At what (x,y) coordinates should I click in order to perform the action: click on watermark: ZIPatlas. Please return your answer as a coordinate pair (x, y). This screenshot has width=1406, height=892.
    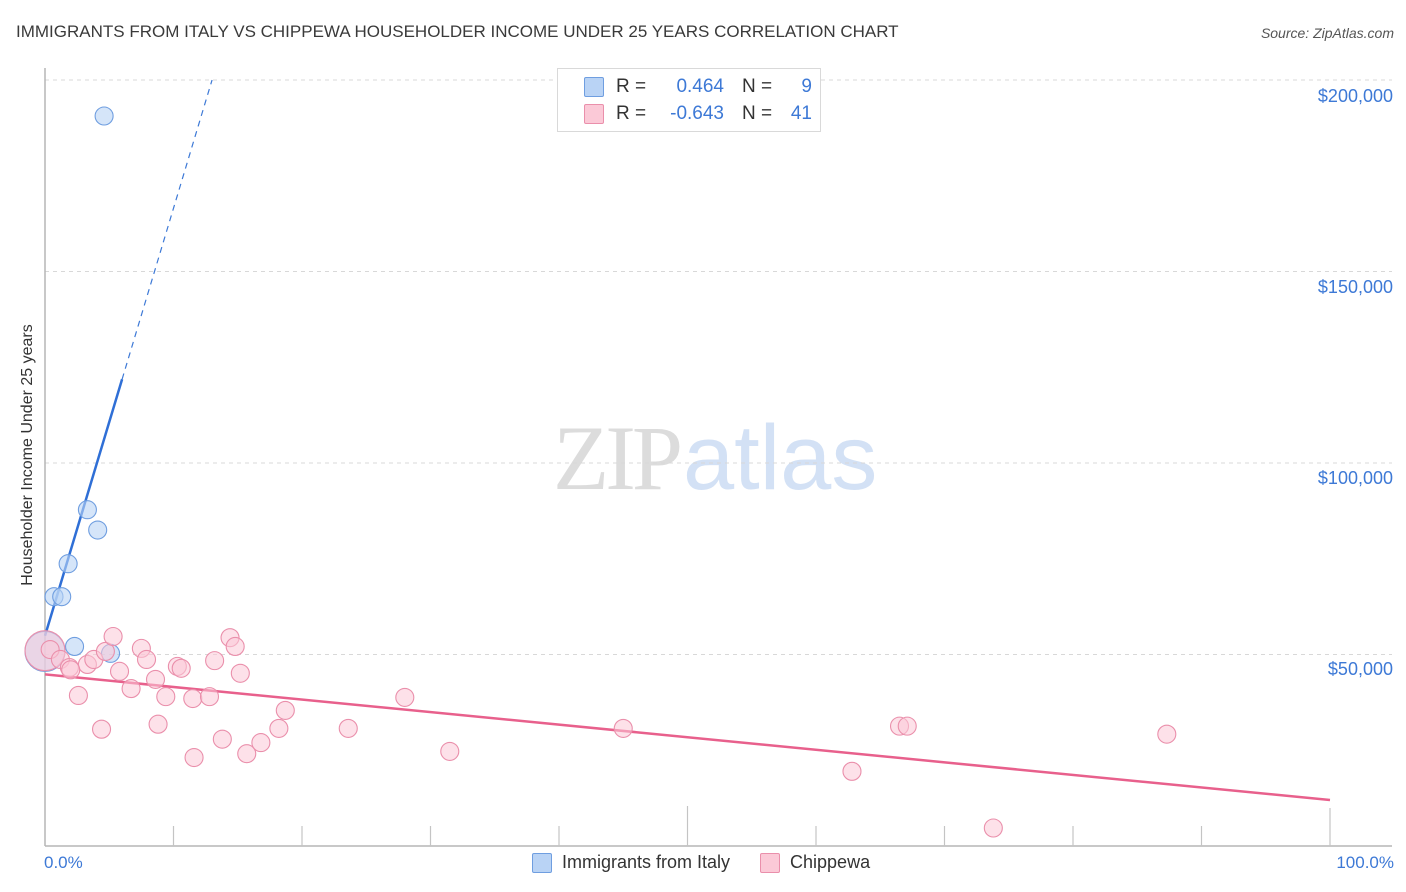
    Looking at the image, I should click on (715, 458).